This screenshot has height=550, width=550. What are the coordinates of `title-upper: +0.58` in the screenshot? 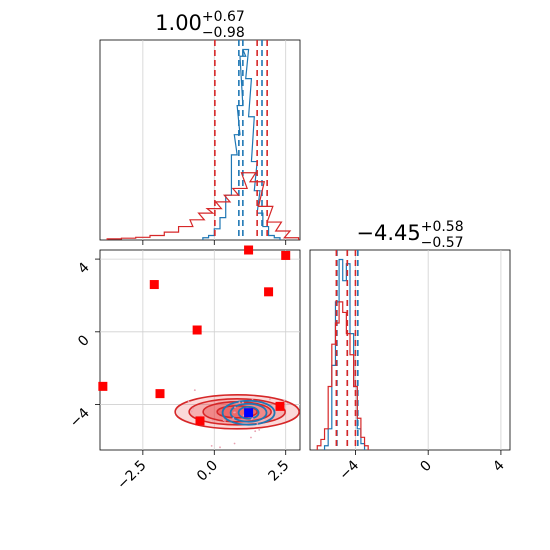 It's located at (442, 227).